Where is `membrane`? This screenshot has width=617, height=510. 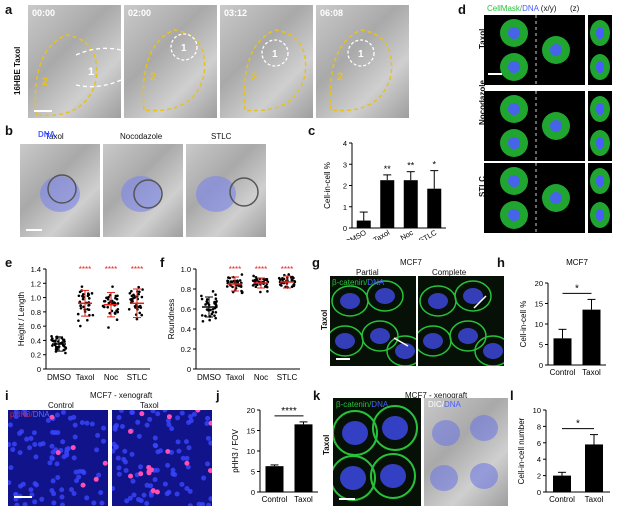
membrane is located at coordinates (385, 296).